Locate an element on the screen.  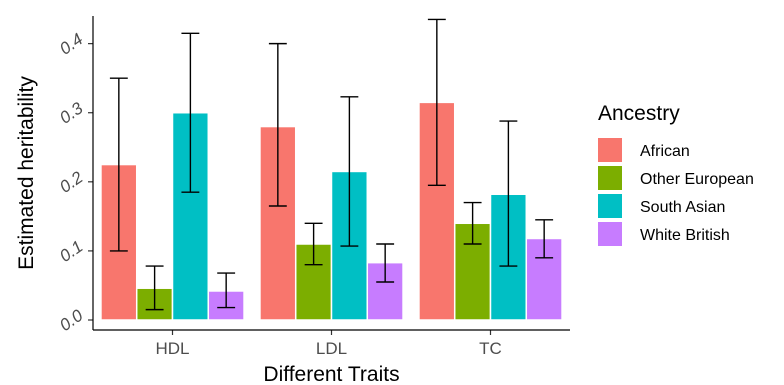
x-tick-label-tc: TC is located at coordinates (490, 348).